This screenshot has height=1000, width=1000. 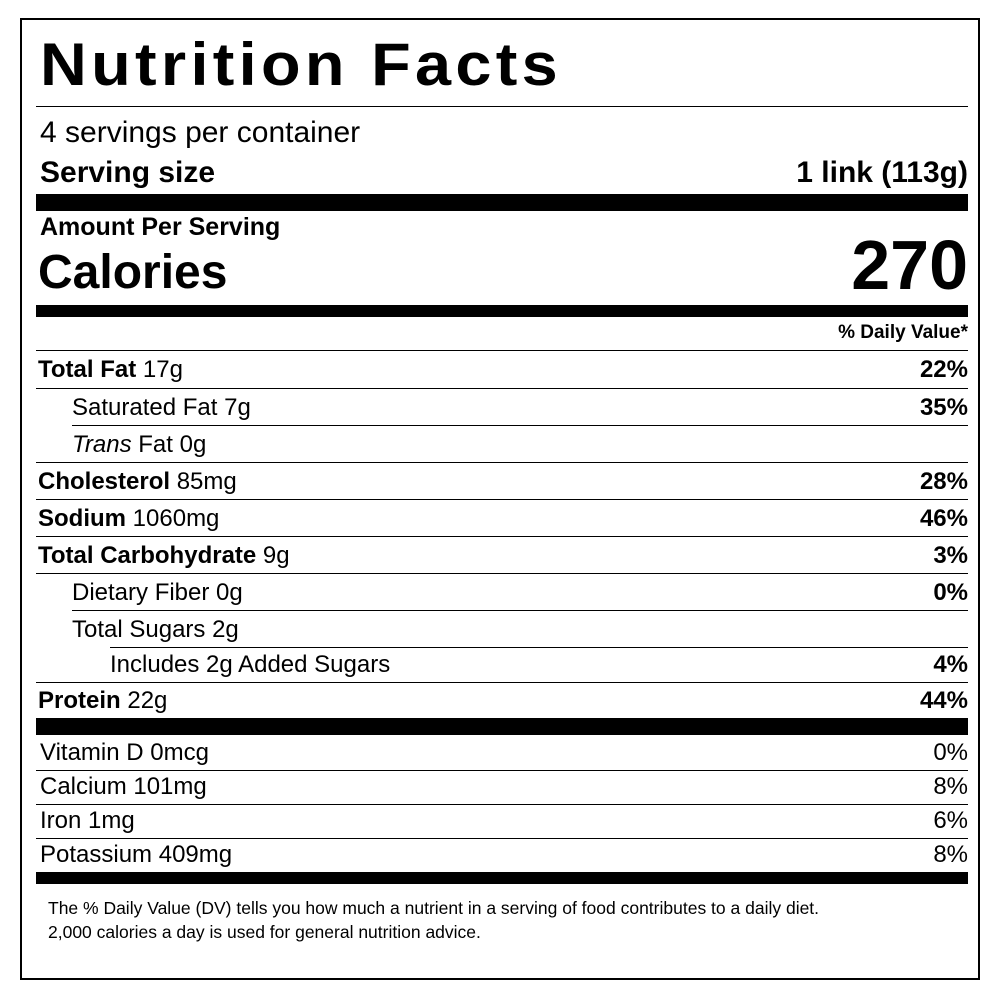 I want to click on vitamin-amount: 101mg, so click(x=170, y=786).